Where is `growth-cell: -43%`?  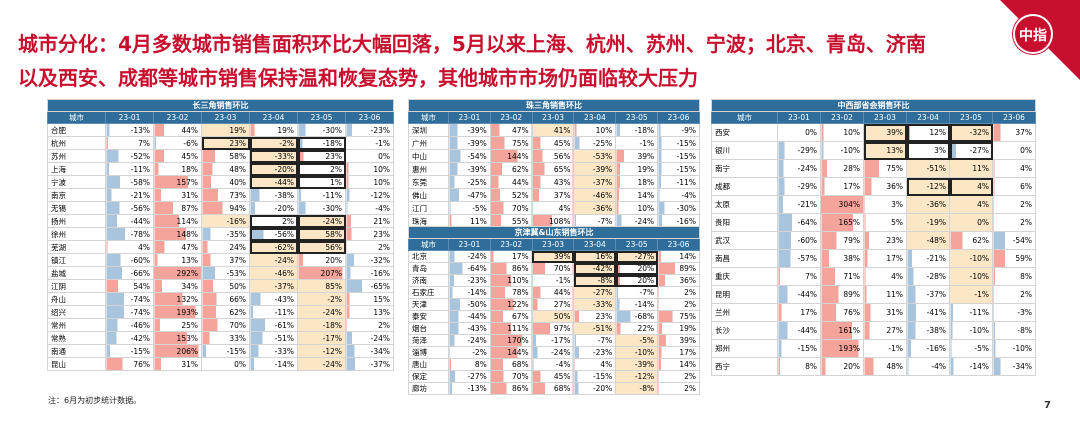
growth-cell: -43% is located at coordinates (469, 328).